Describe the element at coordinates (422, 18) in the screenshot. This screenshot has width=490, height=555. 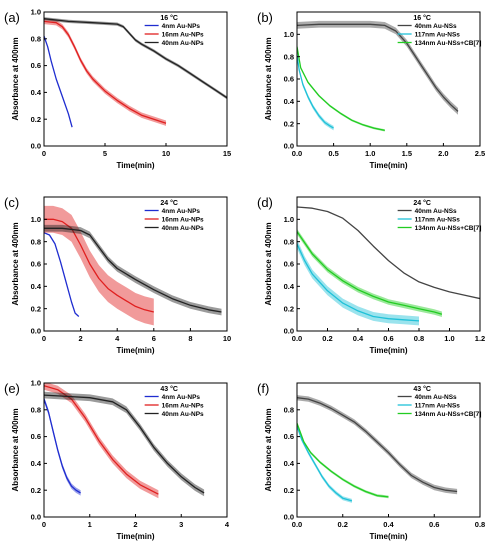
I see `legend-title: 16 °C` at that location.